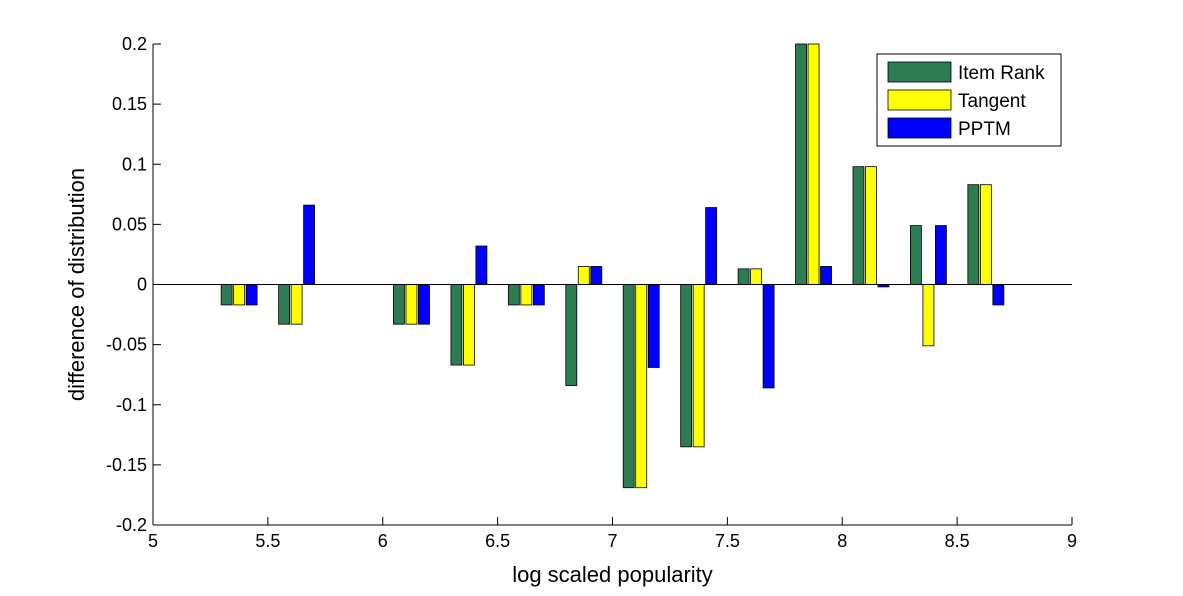 This screenshot has width=1183, height=596. I want to click on y-tick-label: 0.1, so click(134, 164).